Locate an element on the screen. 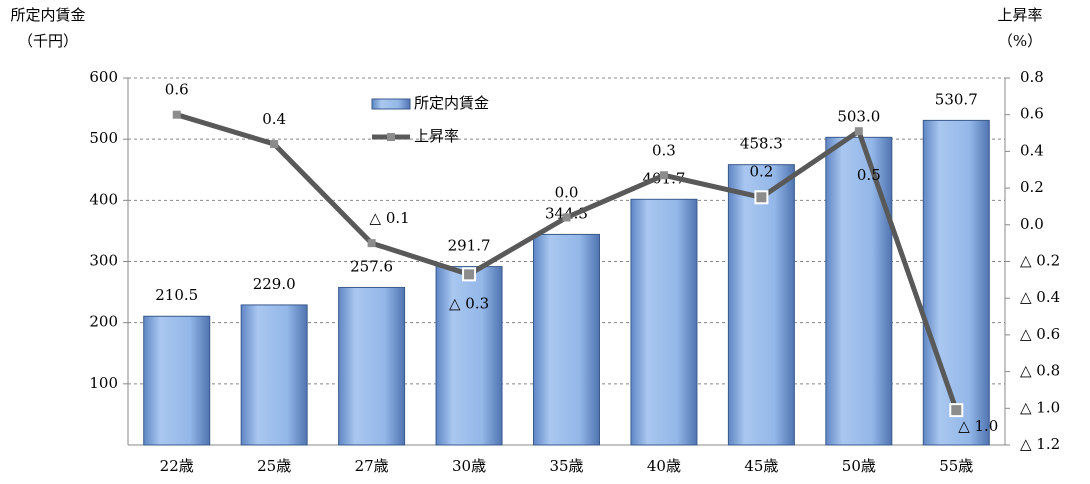 The width and height of the screenshot is (1090, 484). line-value-label: 0.4 is located at coordinates (274, 119).